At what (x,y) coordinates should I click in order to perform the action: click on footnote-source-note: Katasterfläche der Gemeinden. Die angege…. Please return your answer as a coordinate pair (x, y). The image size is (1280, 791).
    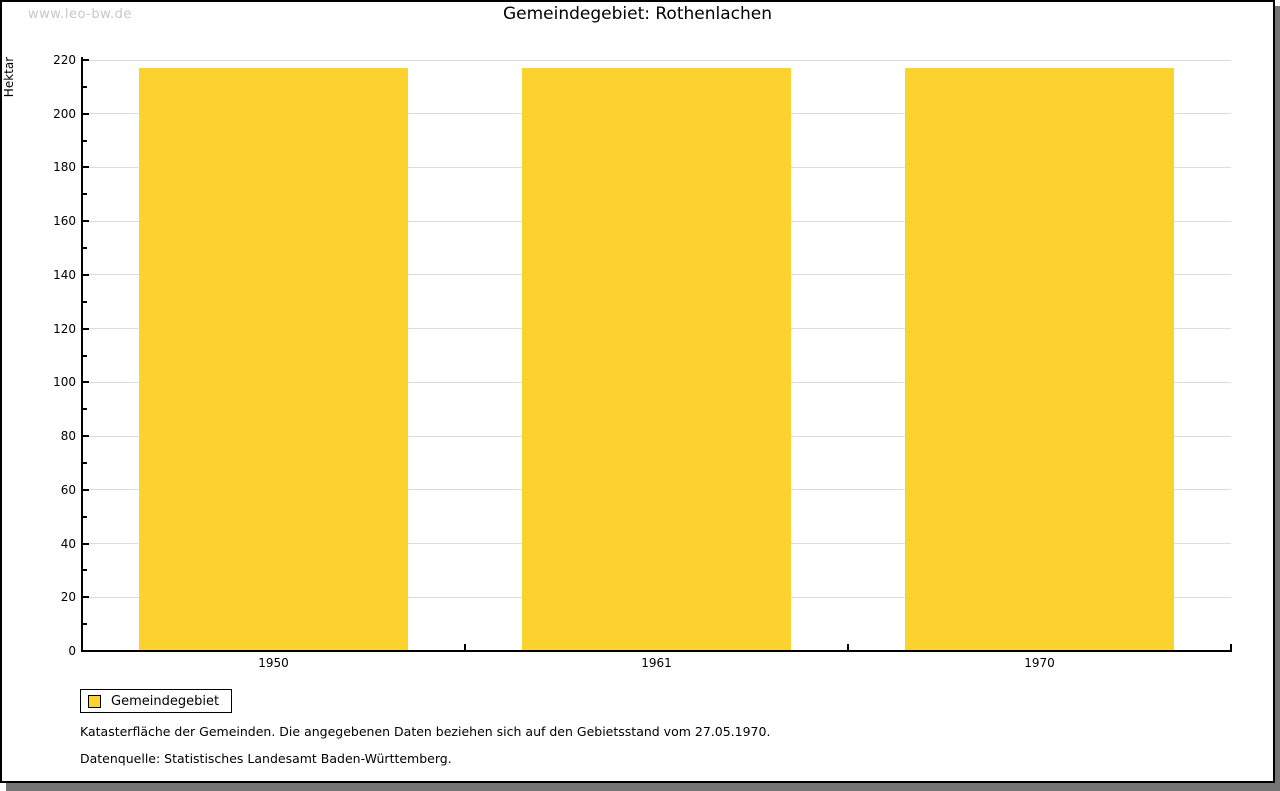
    Looking at the image, I should click on (425, 731).